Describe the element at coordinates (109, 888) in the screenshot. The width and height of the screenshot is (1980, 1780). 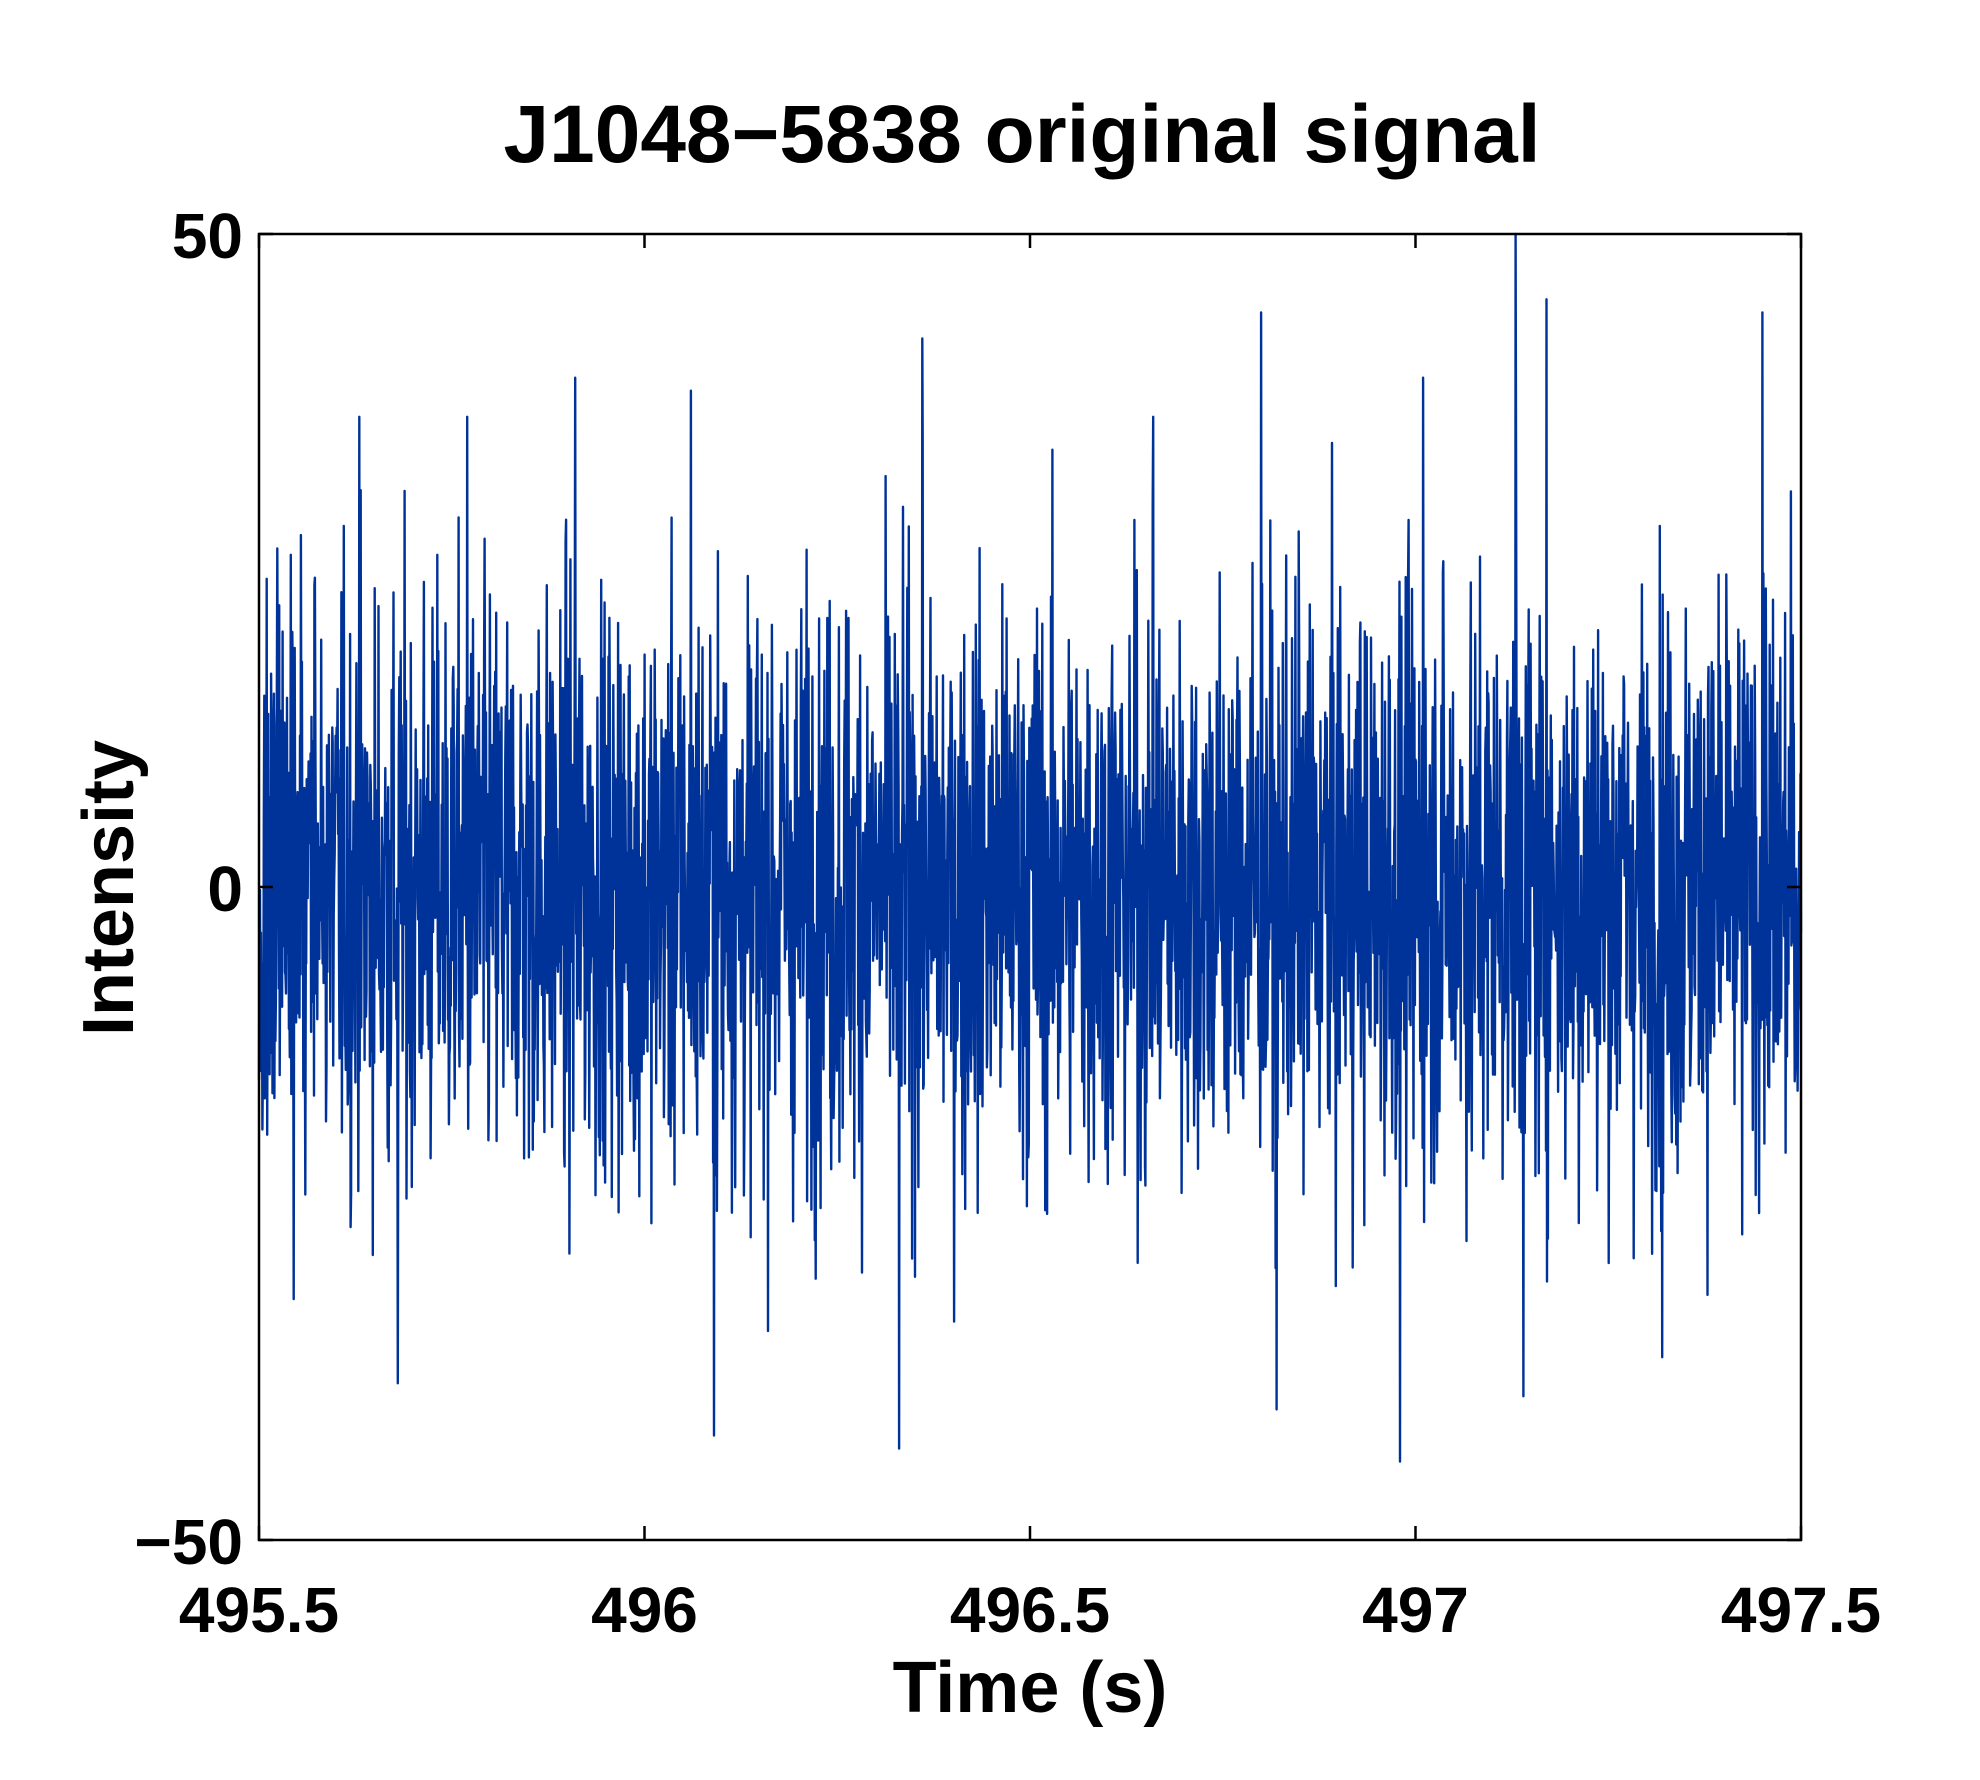
I see `y-axis-label: Intensity` at that location.